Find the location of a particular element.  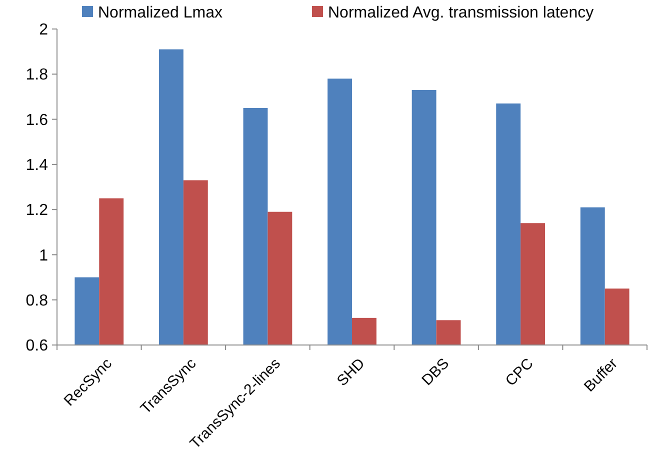

y-tick-label: 2 is located at coordinates (43, 30).